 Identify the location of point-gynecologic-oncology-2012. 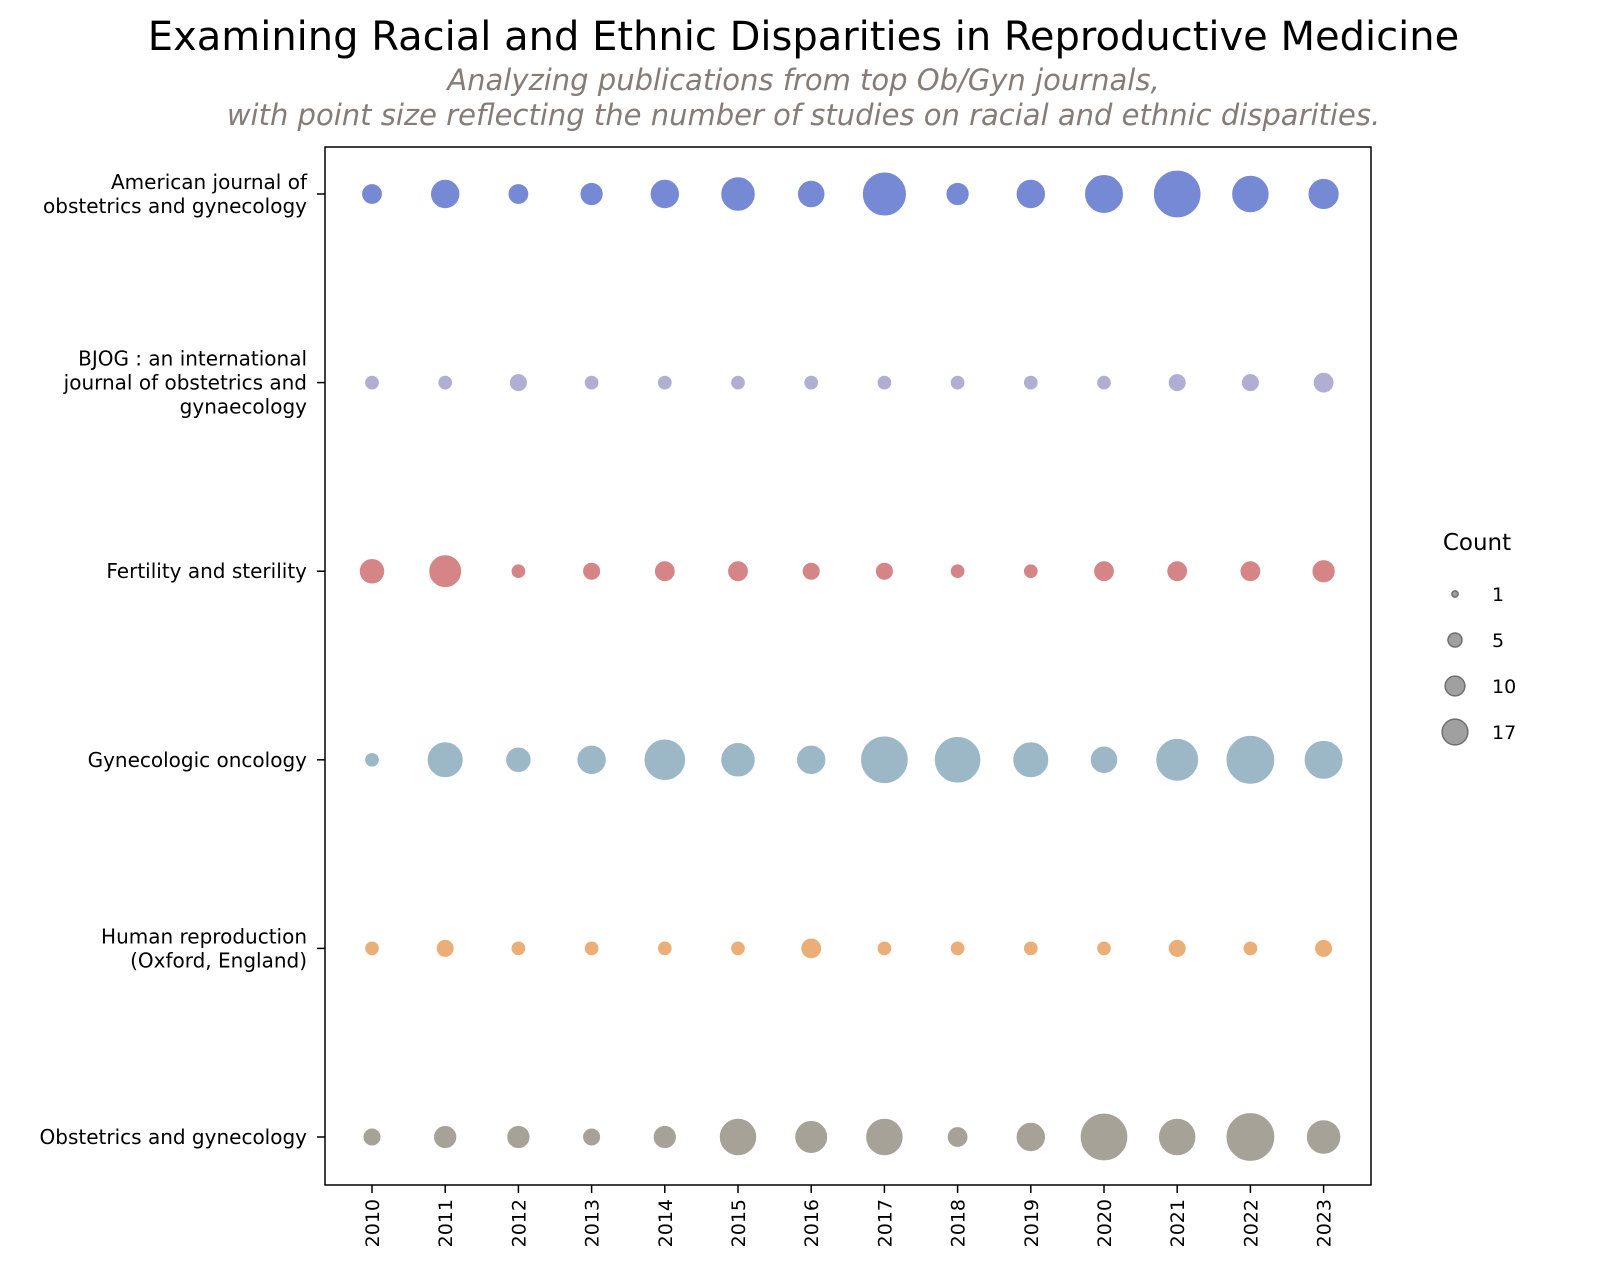
(518, 760).